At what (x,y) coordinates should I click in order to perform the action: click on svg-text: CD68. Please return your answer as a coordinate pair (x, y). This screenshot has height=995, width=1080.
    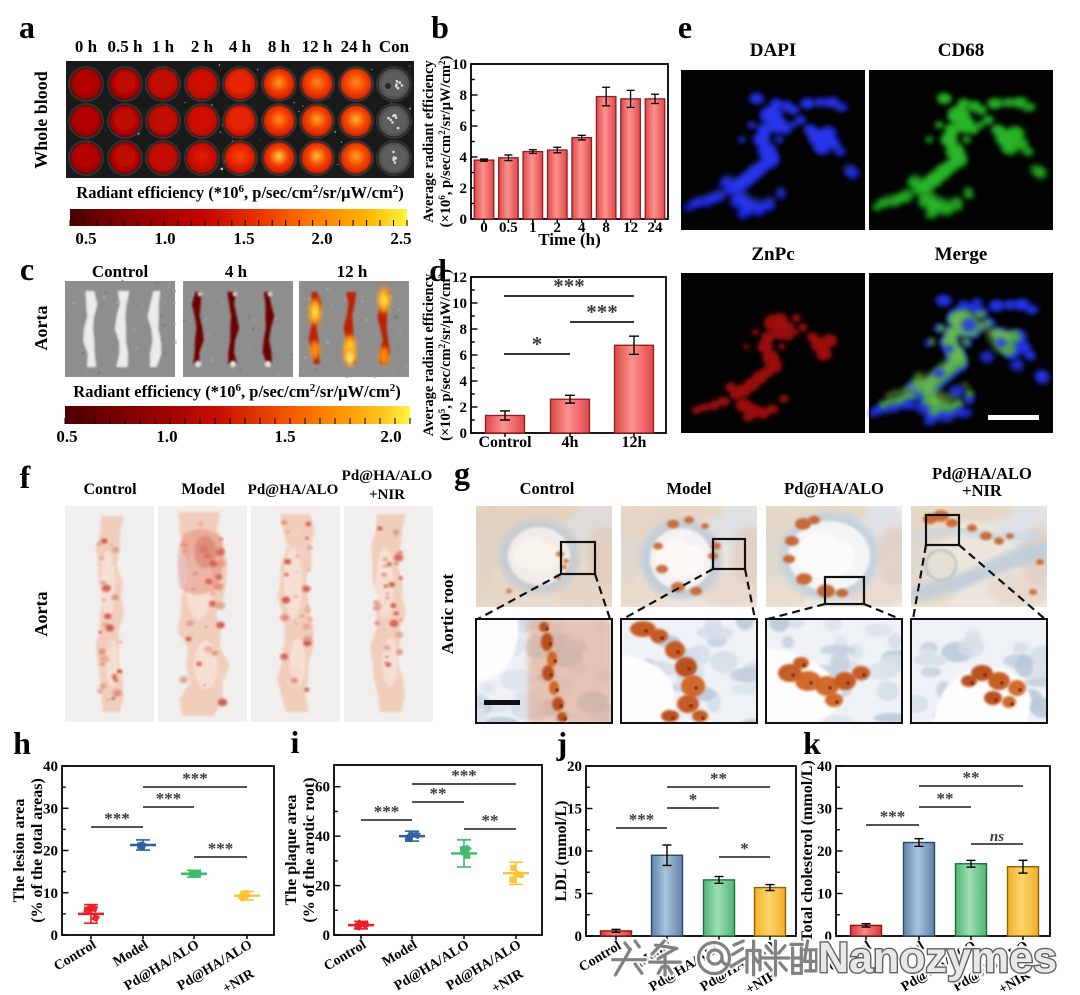
    Looking at the image, I should click on (961, 50).